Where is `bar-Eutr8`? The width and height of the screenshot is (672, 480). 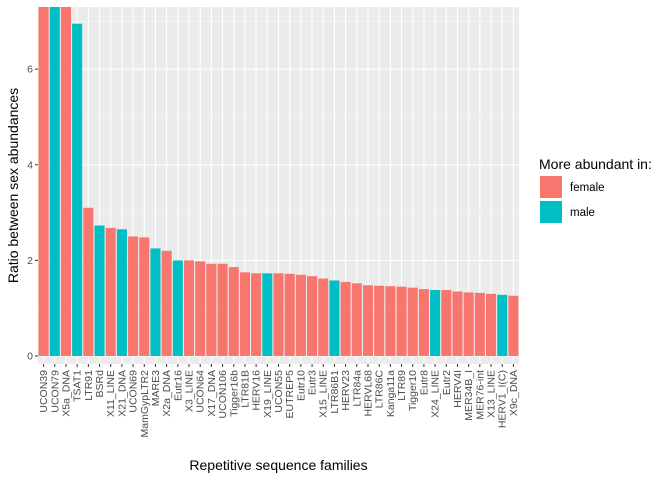 bar-Eutr8 is located at coordinates (423, 322).